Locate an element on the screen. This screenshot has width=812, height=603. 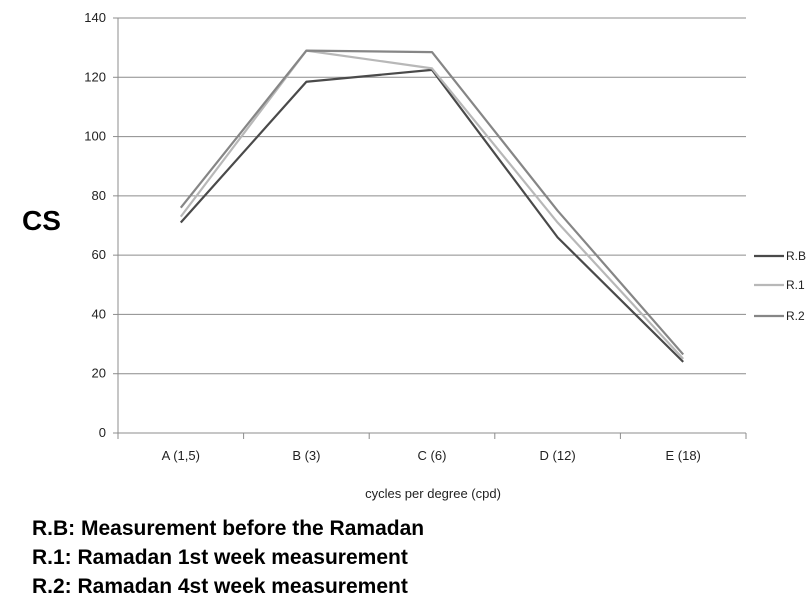
y-tick-label: 60 is located at coordinates (99, 254).